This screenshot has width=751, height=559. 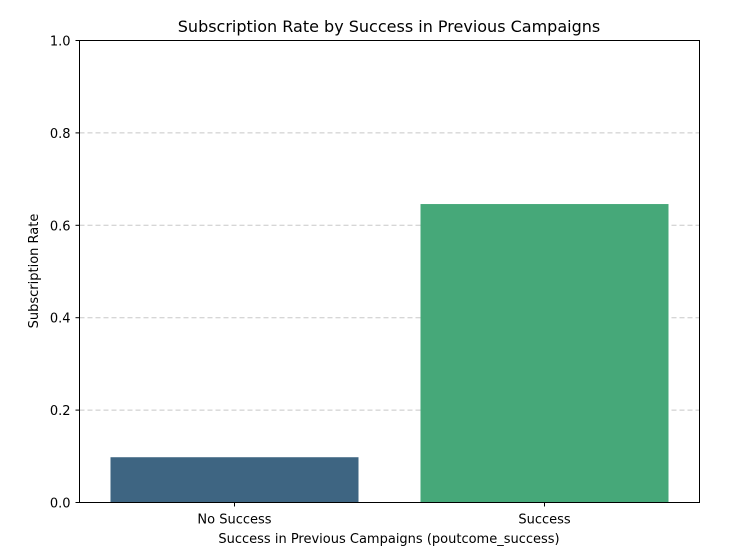 What do you see at coordinates (60, 411) in the screenshot?
I see `y-tick-label: 0.2` at bounding box center [60, 411].